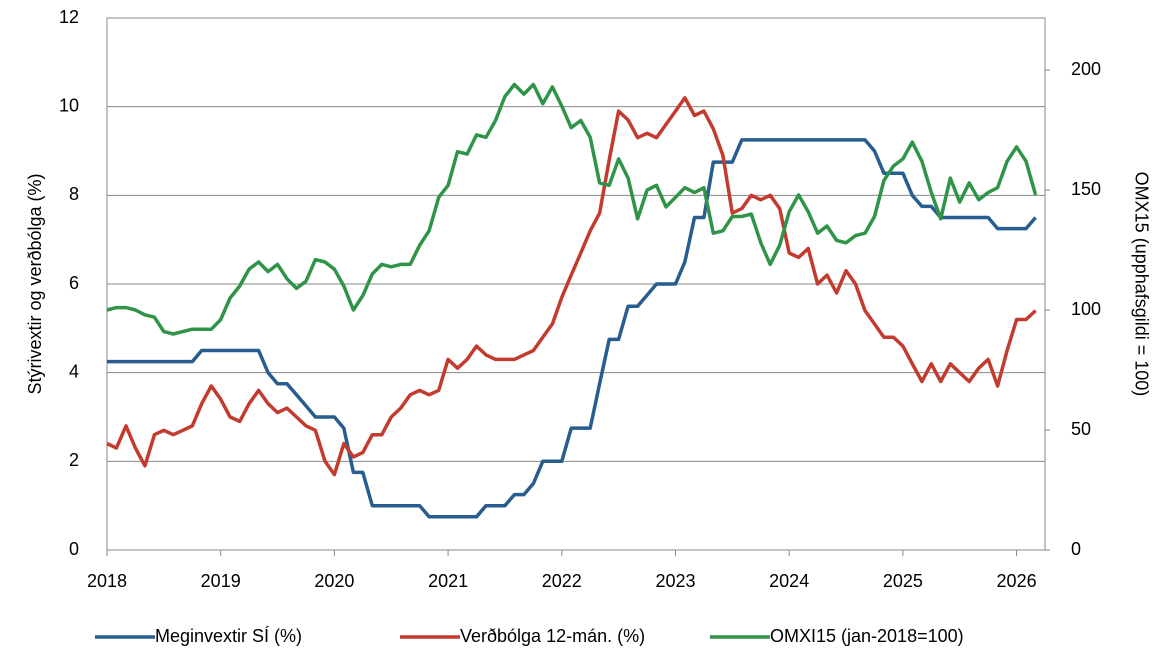  Describe the element at coordinates (69, 105) in the screenshot. I see `y-tick-label: 10` at that location.